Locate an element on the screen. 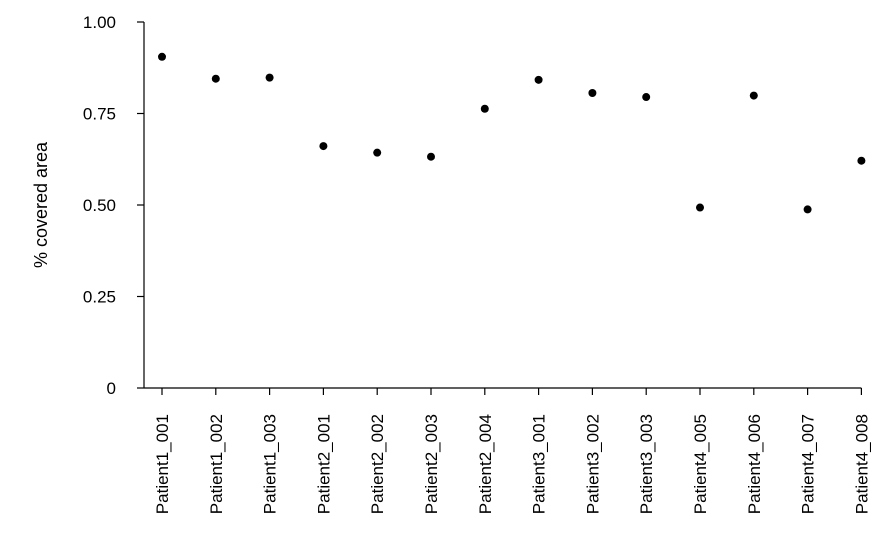 The height and width of the screenshot is (559, 894). x-tick-label: Patient4_005 is located at coordinates (700, 464).